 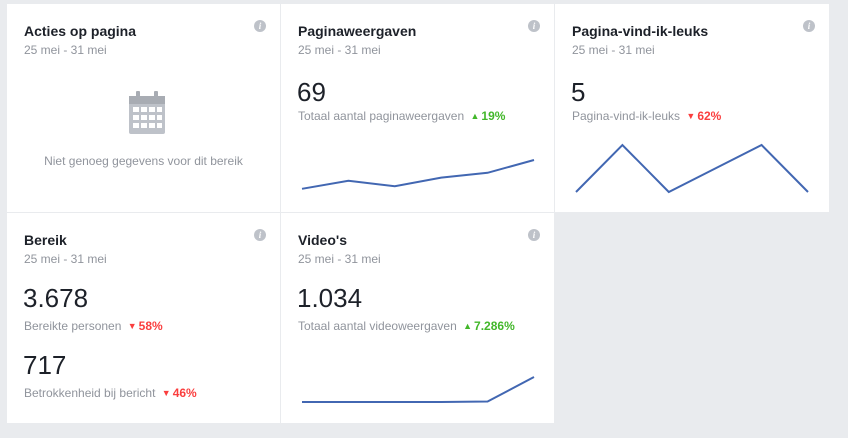 I want to click on metric-label-text: Totaal aantal videoweergaven, so click(x=377, y=326).